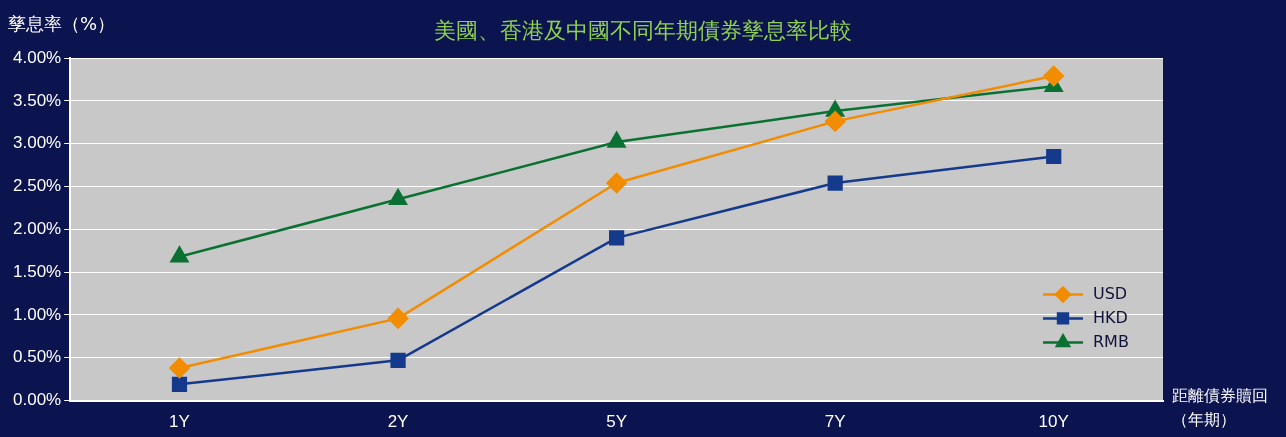 The width and height of the screenshot is (1286, 437). Describe the element at coordinates (179, 422) in the screenshot. I see `x-tick-label: 1Y` at that location.